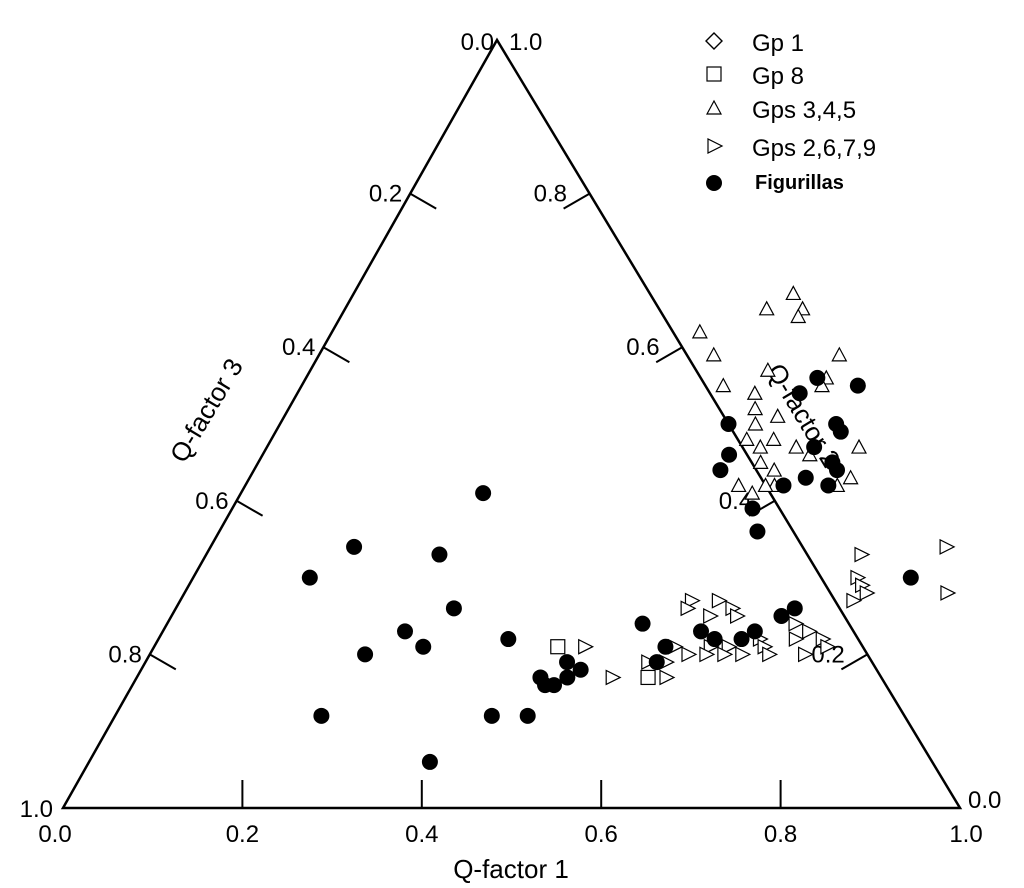 This screenshot has width=1024, height=888. I want to click on tick-label-bottom: 0.2, so click(242, 834).